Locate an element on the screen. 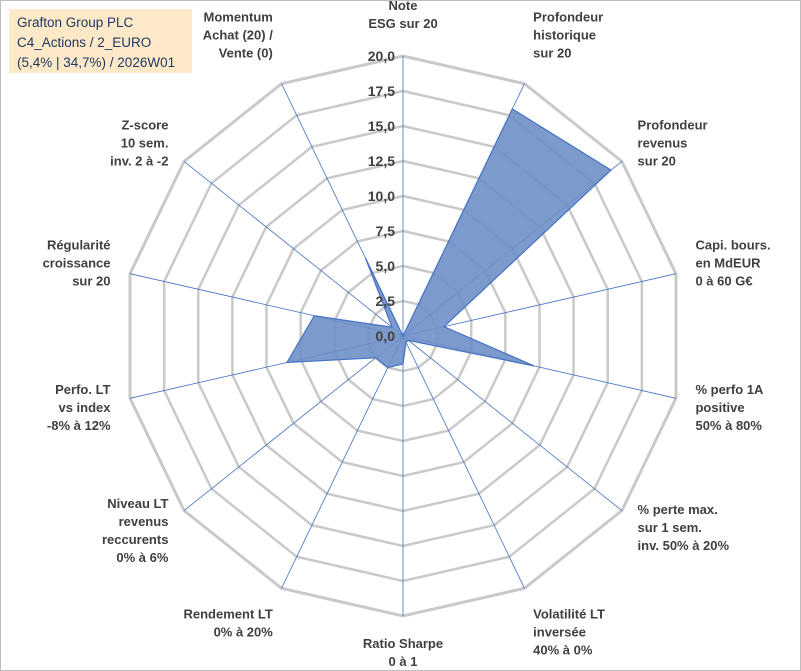 The height and width of the screenshot is (671, 801). axis-label: % perte max. sur 1 sem. inv. 50% à 20% is located at coordinates (684, 527).